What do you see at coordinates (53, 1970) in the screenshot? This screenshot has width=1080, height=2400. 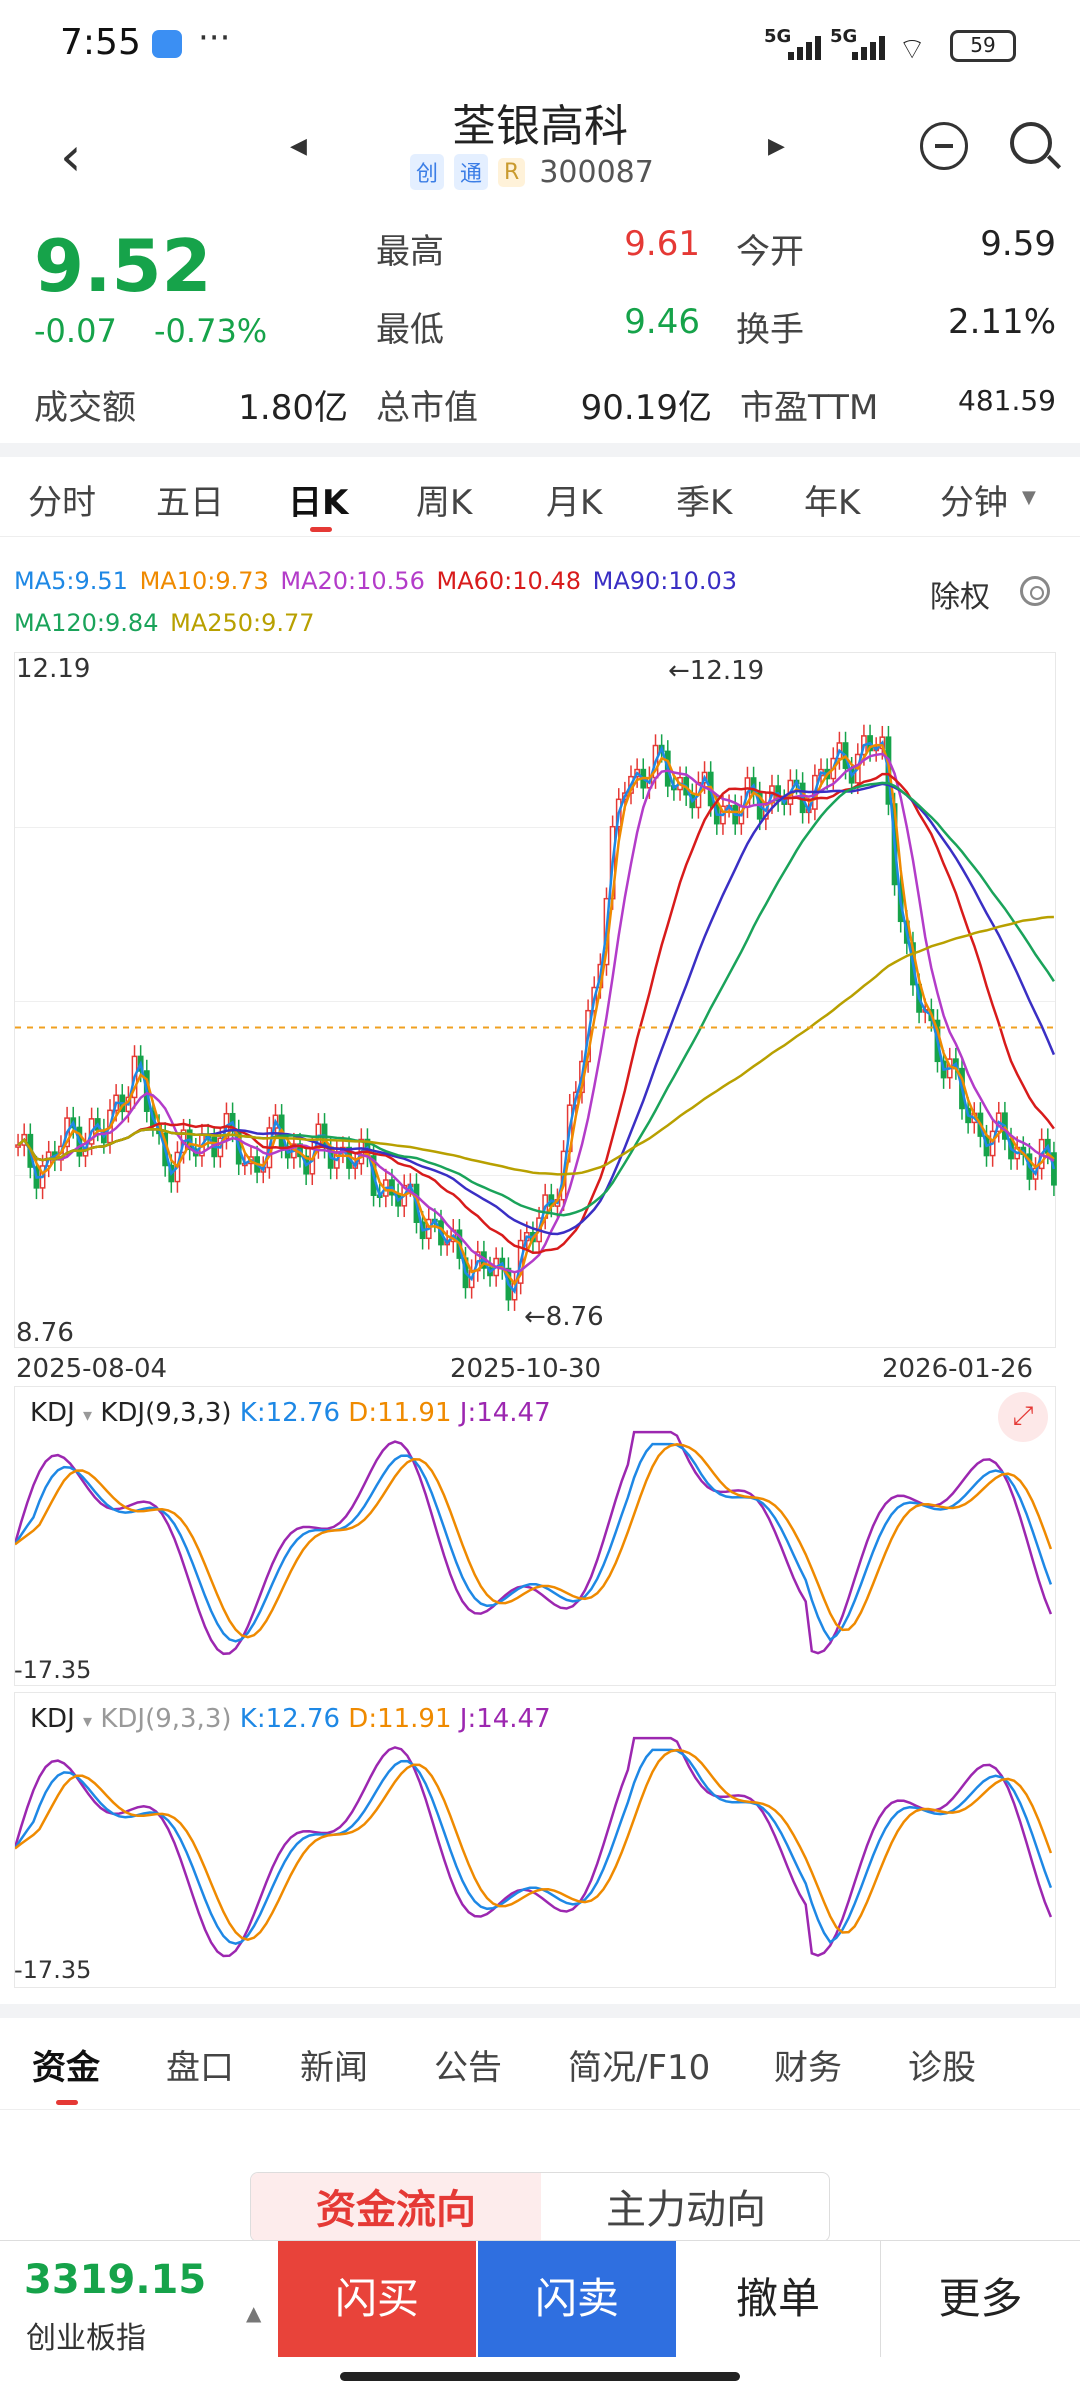 I see `kdj-min-label-2: -17.35` at bounding box center [53, 1970].